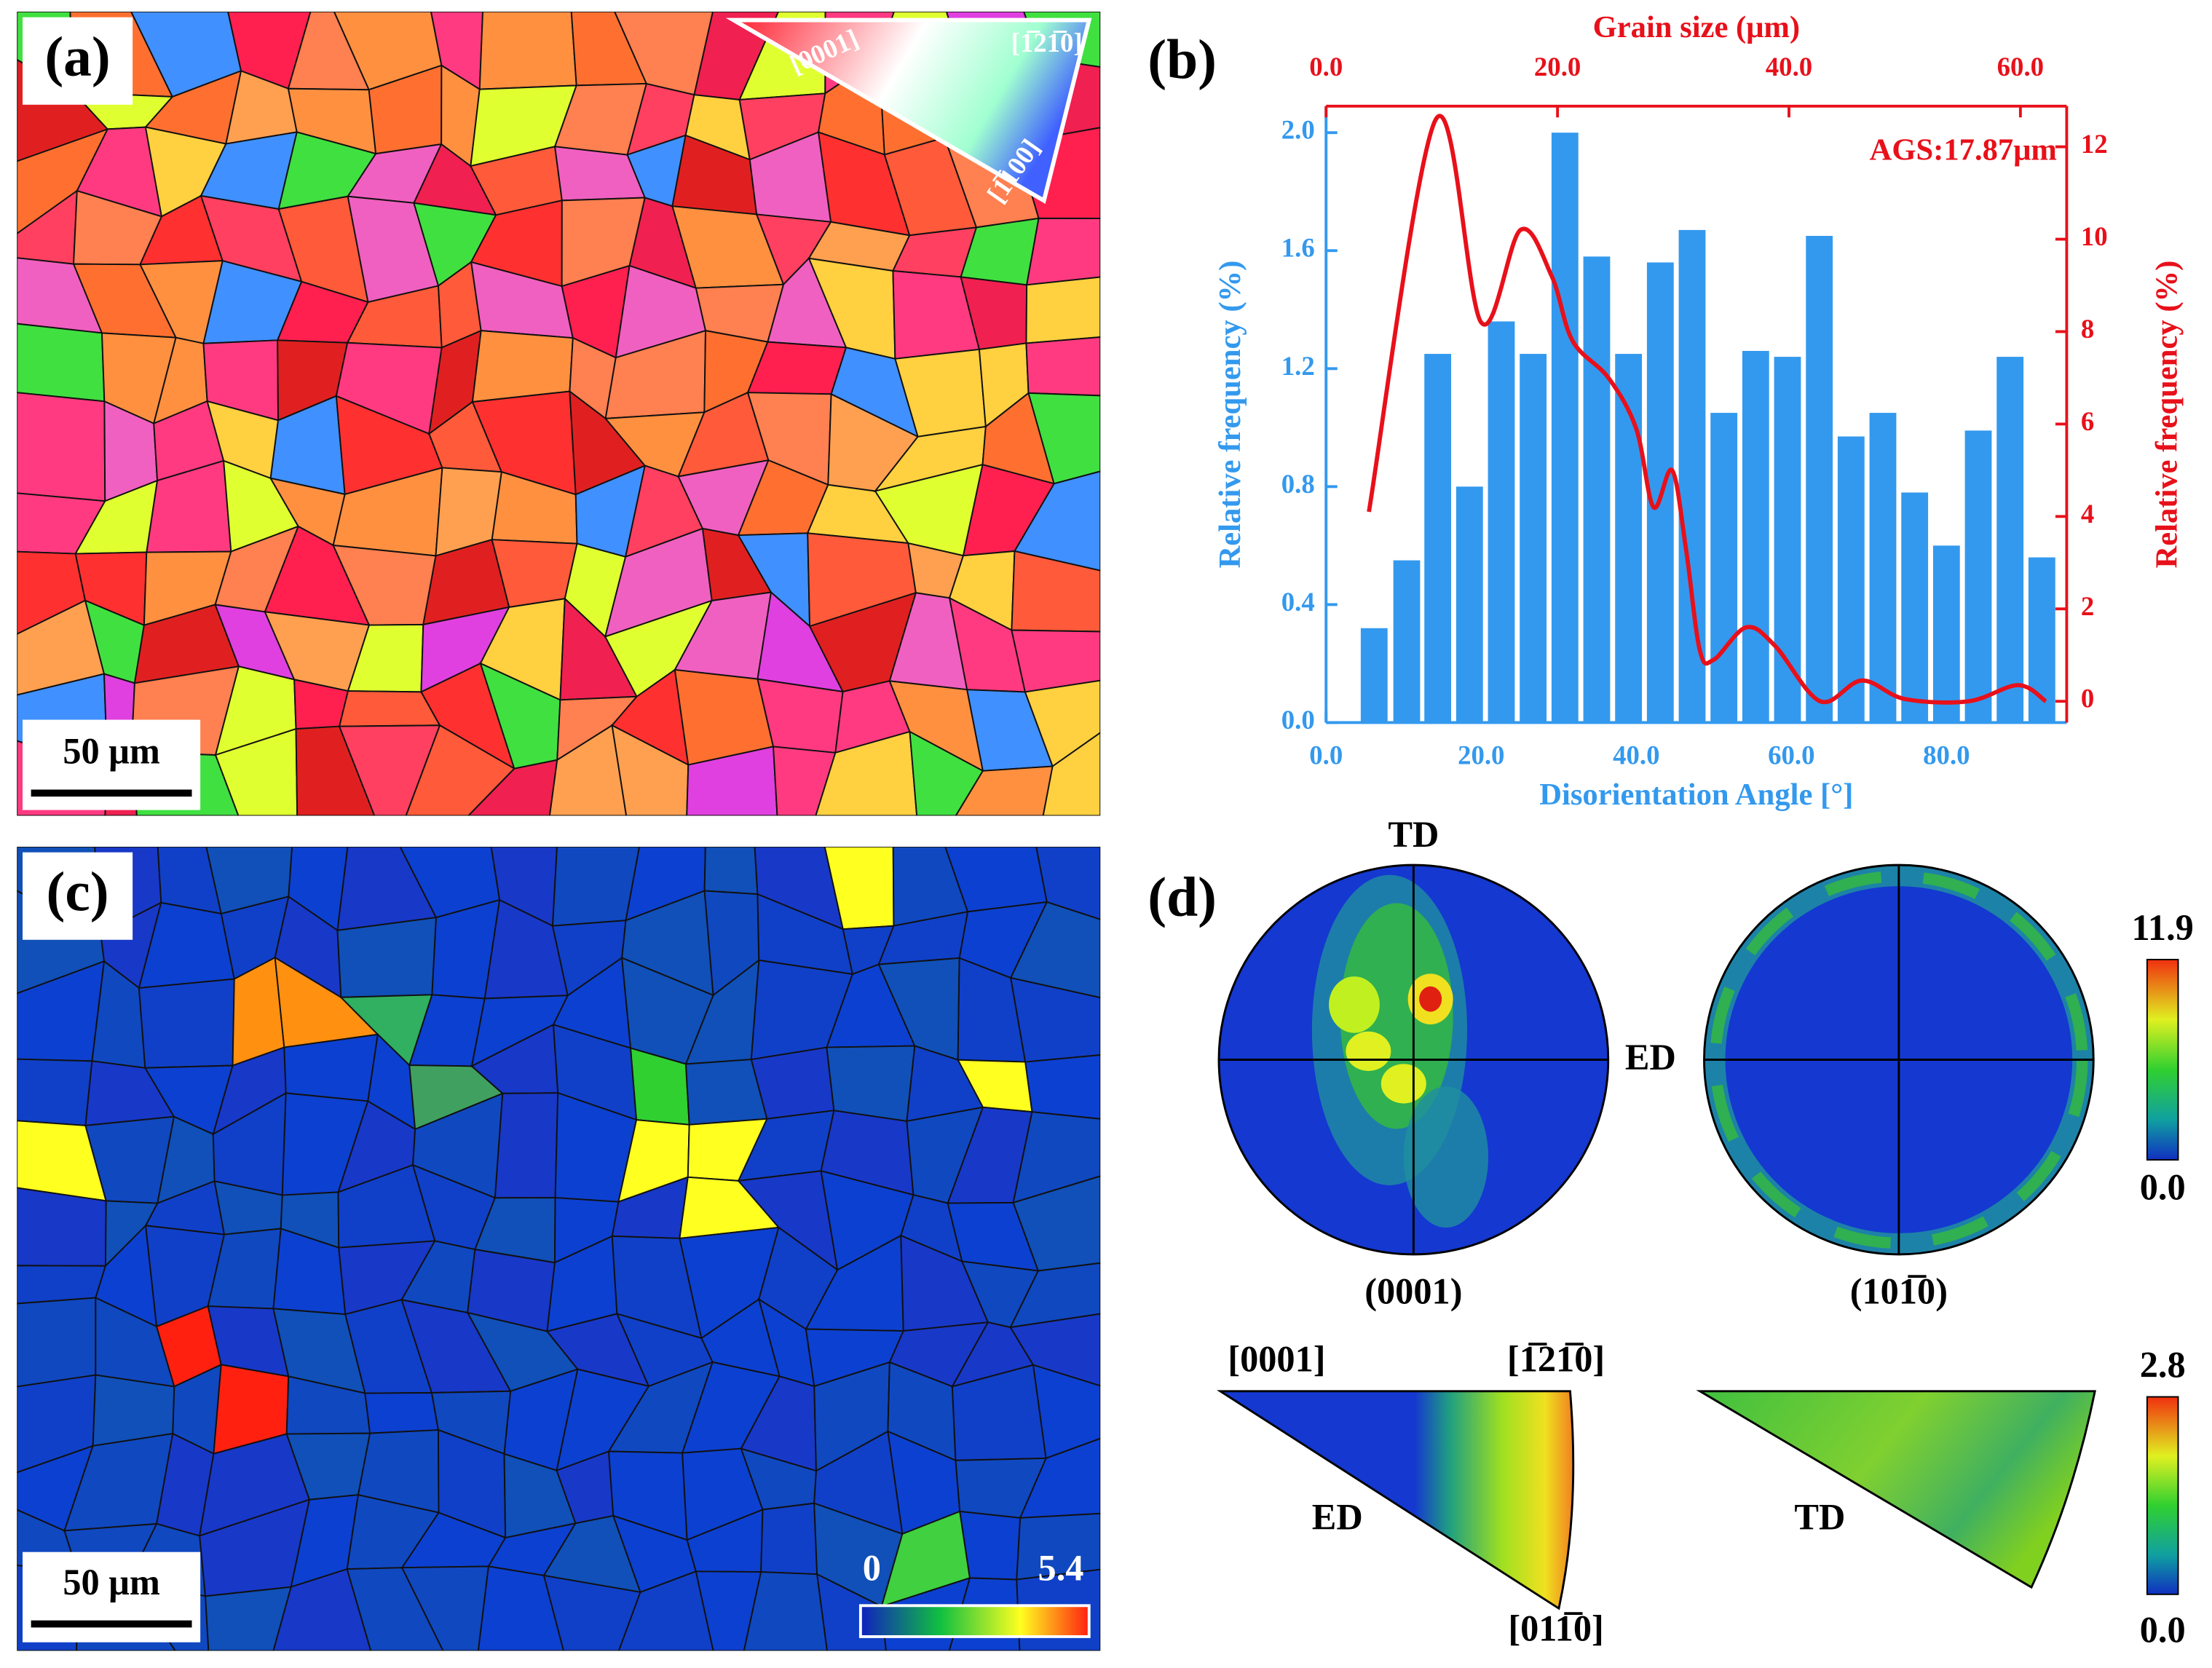 This screenshot has width=2212, height=1668. What do you see at coordinates (1899, 1291) in the screenshot?
I see `pole-figure-label: (101̅0)` at bounding box center [1899, 1291].